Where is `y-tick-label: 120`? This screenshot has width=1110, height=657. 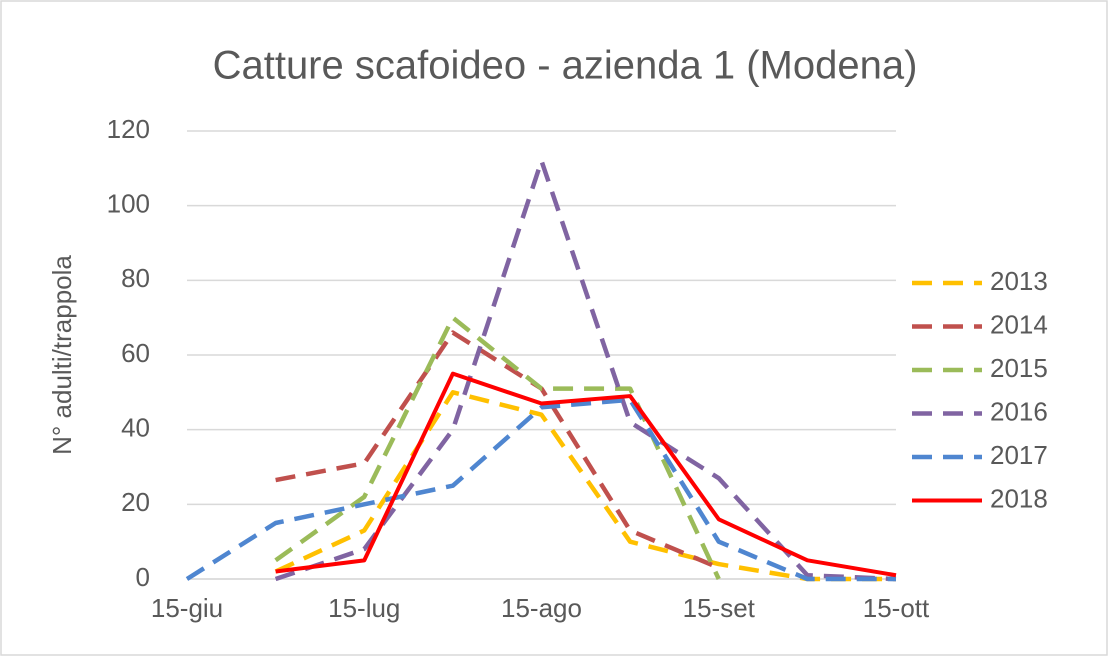 y-tick-label: 120 is located at coordinates (128, 129).